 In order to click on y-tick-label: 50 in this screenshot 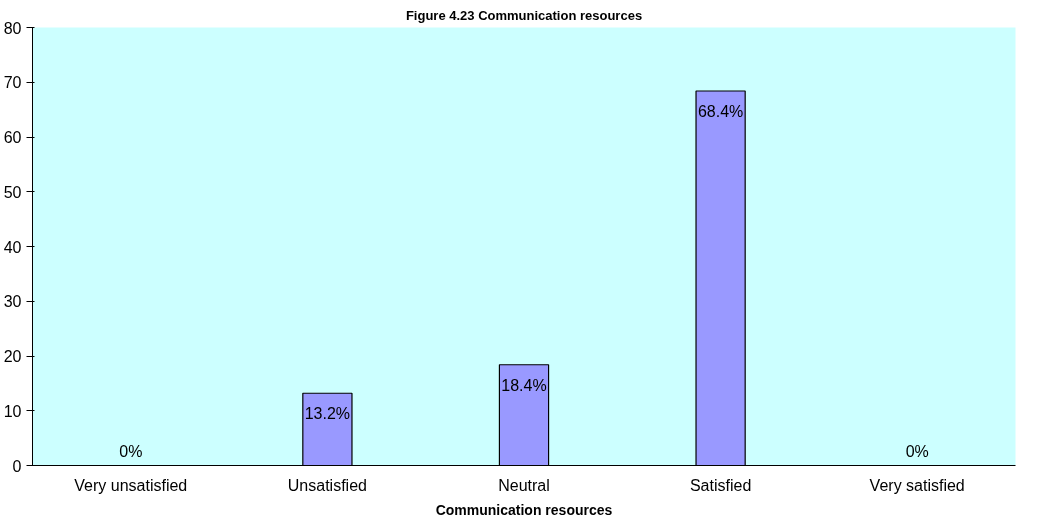, I will do `click(12, 192)`.